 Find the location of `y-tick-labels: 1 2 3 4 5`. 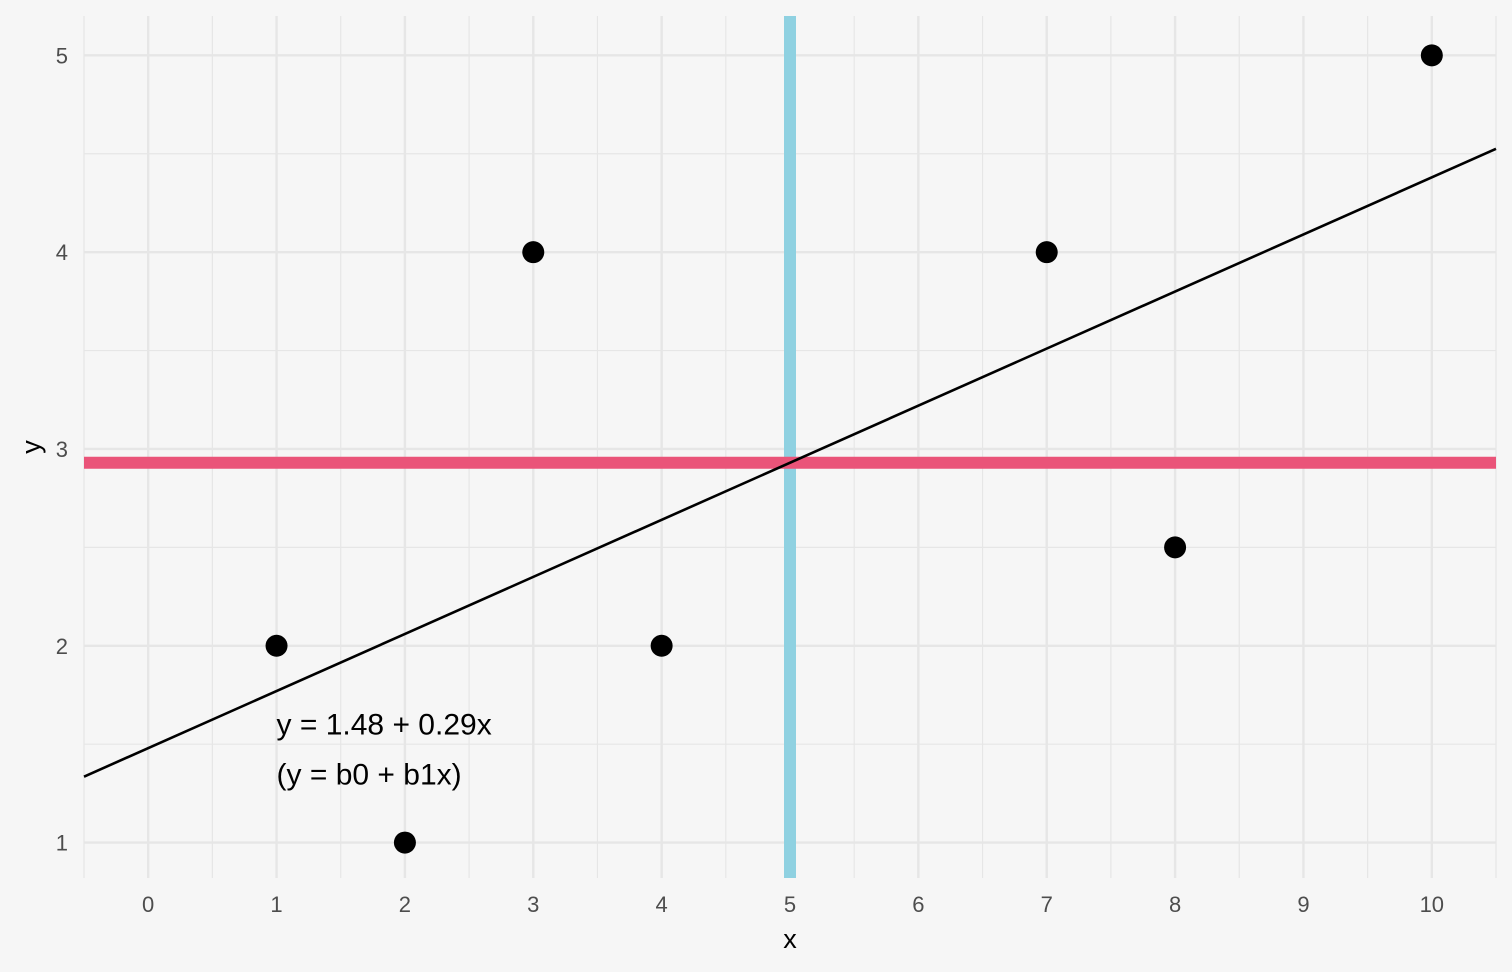

y-tick-labels: 1 2 3 4 5 is located at coordinates (62, 449).